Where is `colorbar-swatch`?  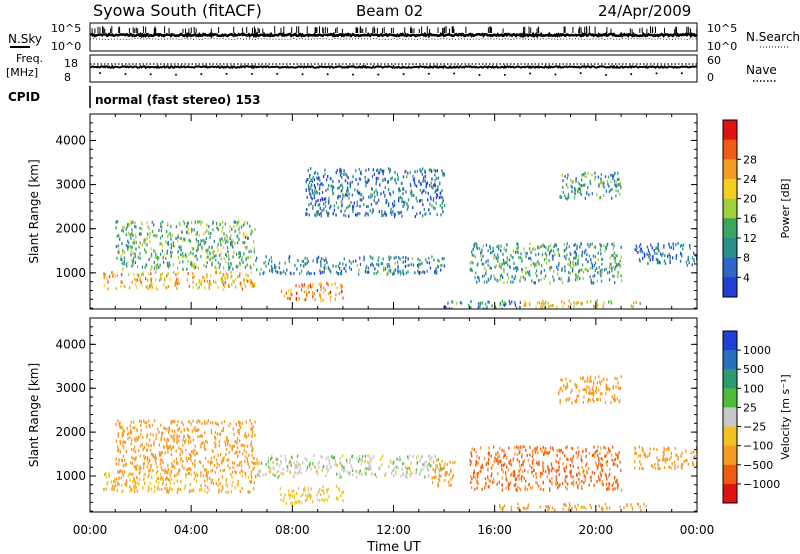 colorbar-swatch is located at coordinates (730, 189).